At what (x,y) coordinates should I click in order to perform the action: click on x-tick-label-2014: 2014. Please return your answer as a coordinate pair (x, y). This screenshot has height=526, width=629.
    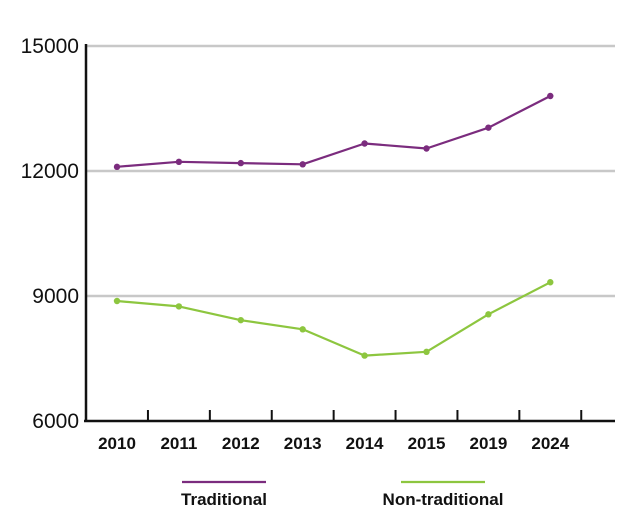
    Looking at the image, I should click on (365, 443).